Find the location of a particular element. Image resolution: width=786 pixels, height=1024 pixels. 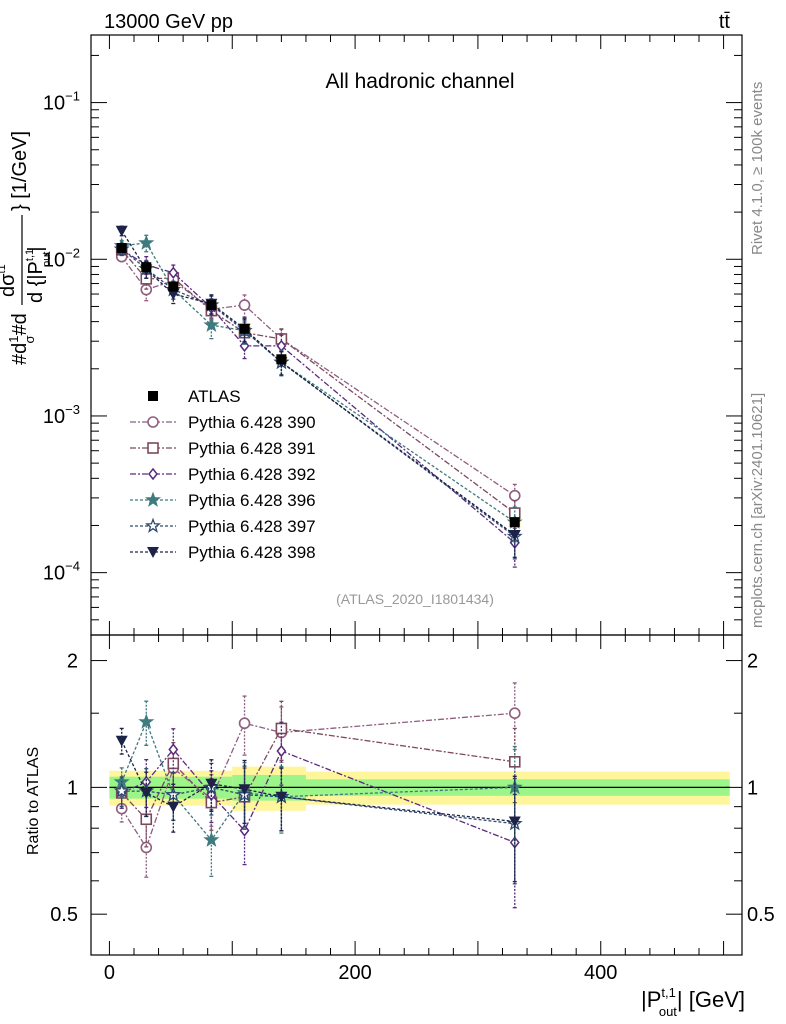

main-ytick-label: 10⁻² is located at coordinates (61, 258).